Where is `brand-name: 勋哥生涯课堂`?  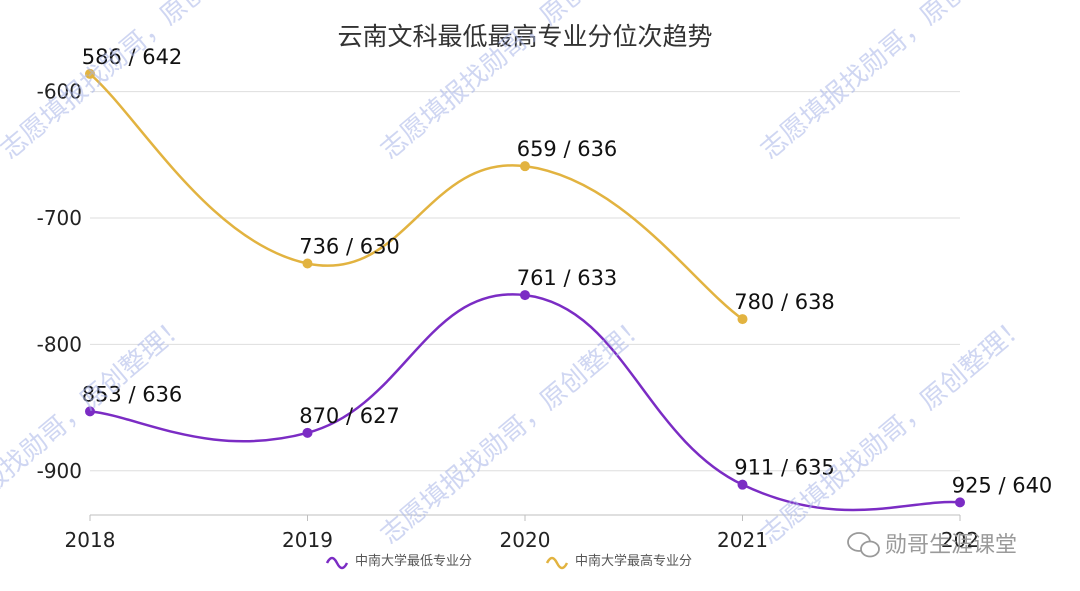 brand-name: 勋哥生涯课堂 is located at coordinates (951, 545).